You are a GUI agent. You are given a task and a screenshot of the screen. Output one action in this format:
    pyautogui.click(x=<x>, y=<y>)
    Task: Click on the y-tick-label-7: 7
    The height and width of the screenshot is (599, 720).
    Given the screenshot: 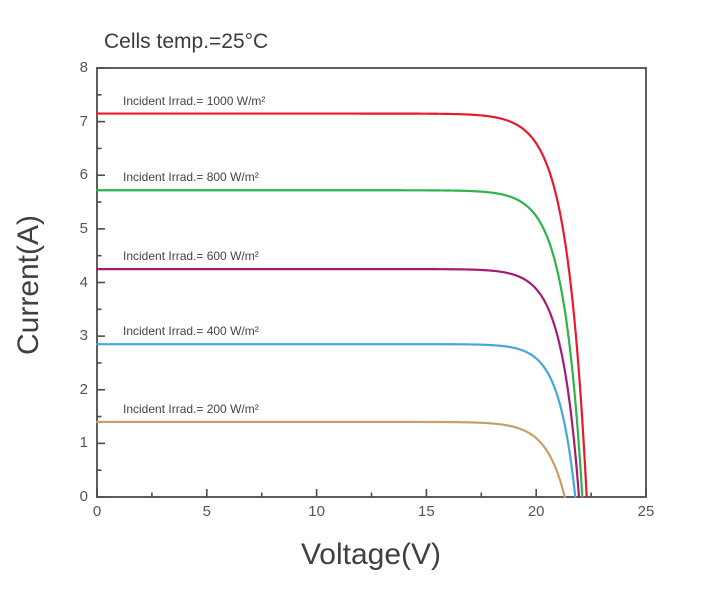 What is the action you would take?
    pyautogui.click(x=83, y=121)
    